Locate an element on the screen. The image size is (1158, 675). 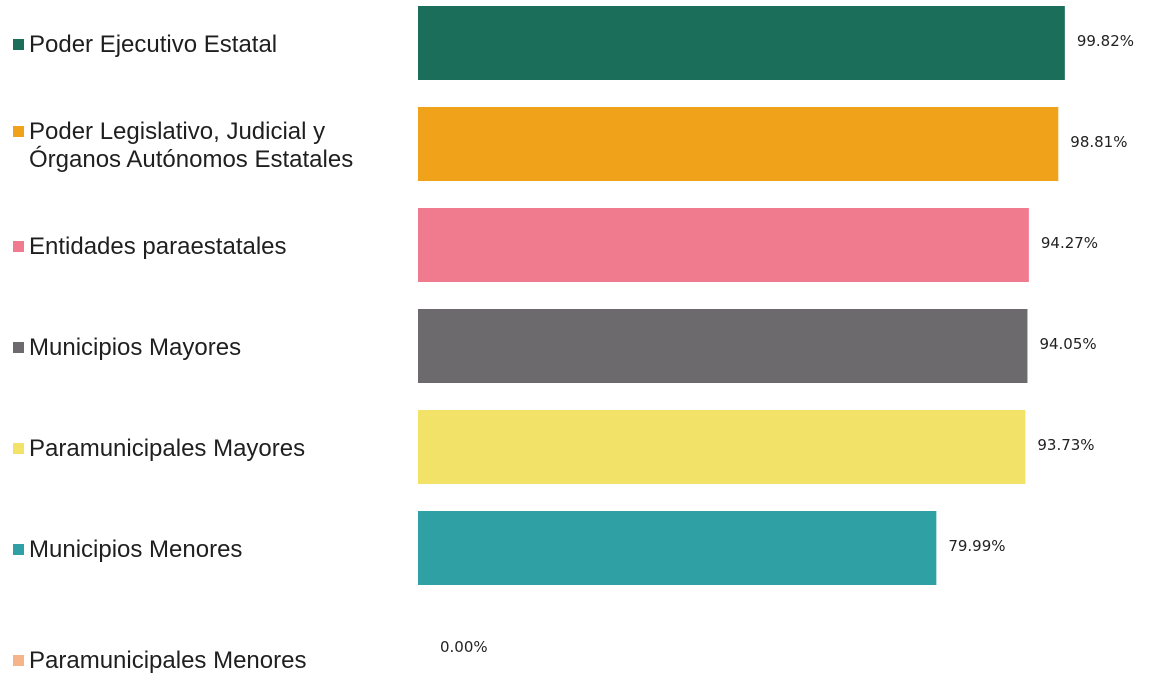
legend-label: Municipios Mayores is located at coordinates (135, 347).